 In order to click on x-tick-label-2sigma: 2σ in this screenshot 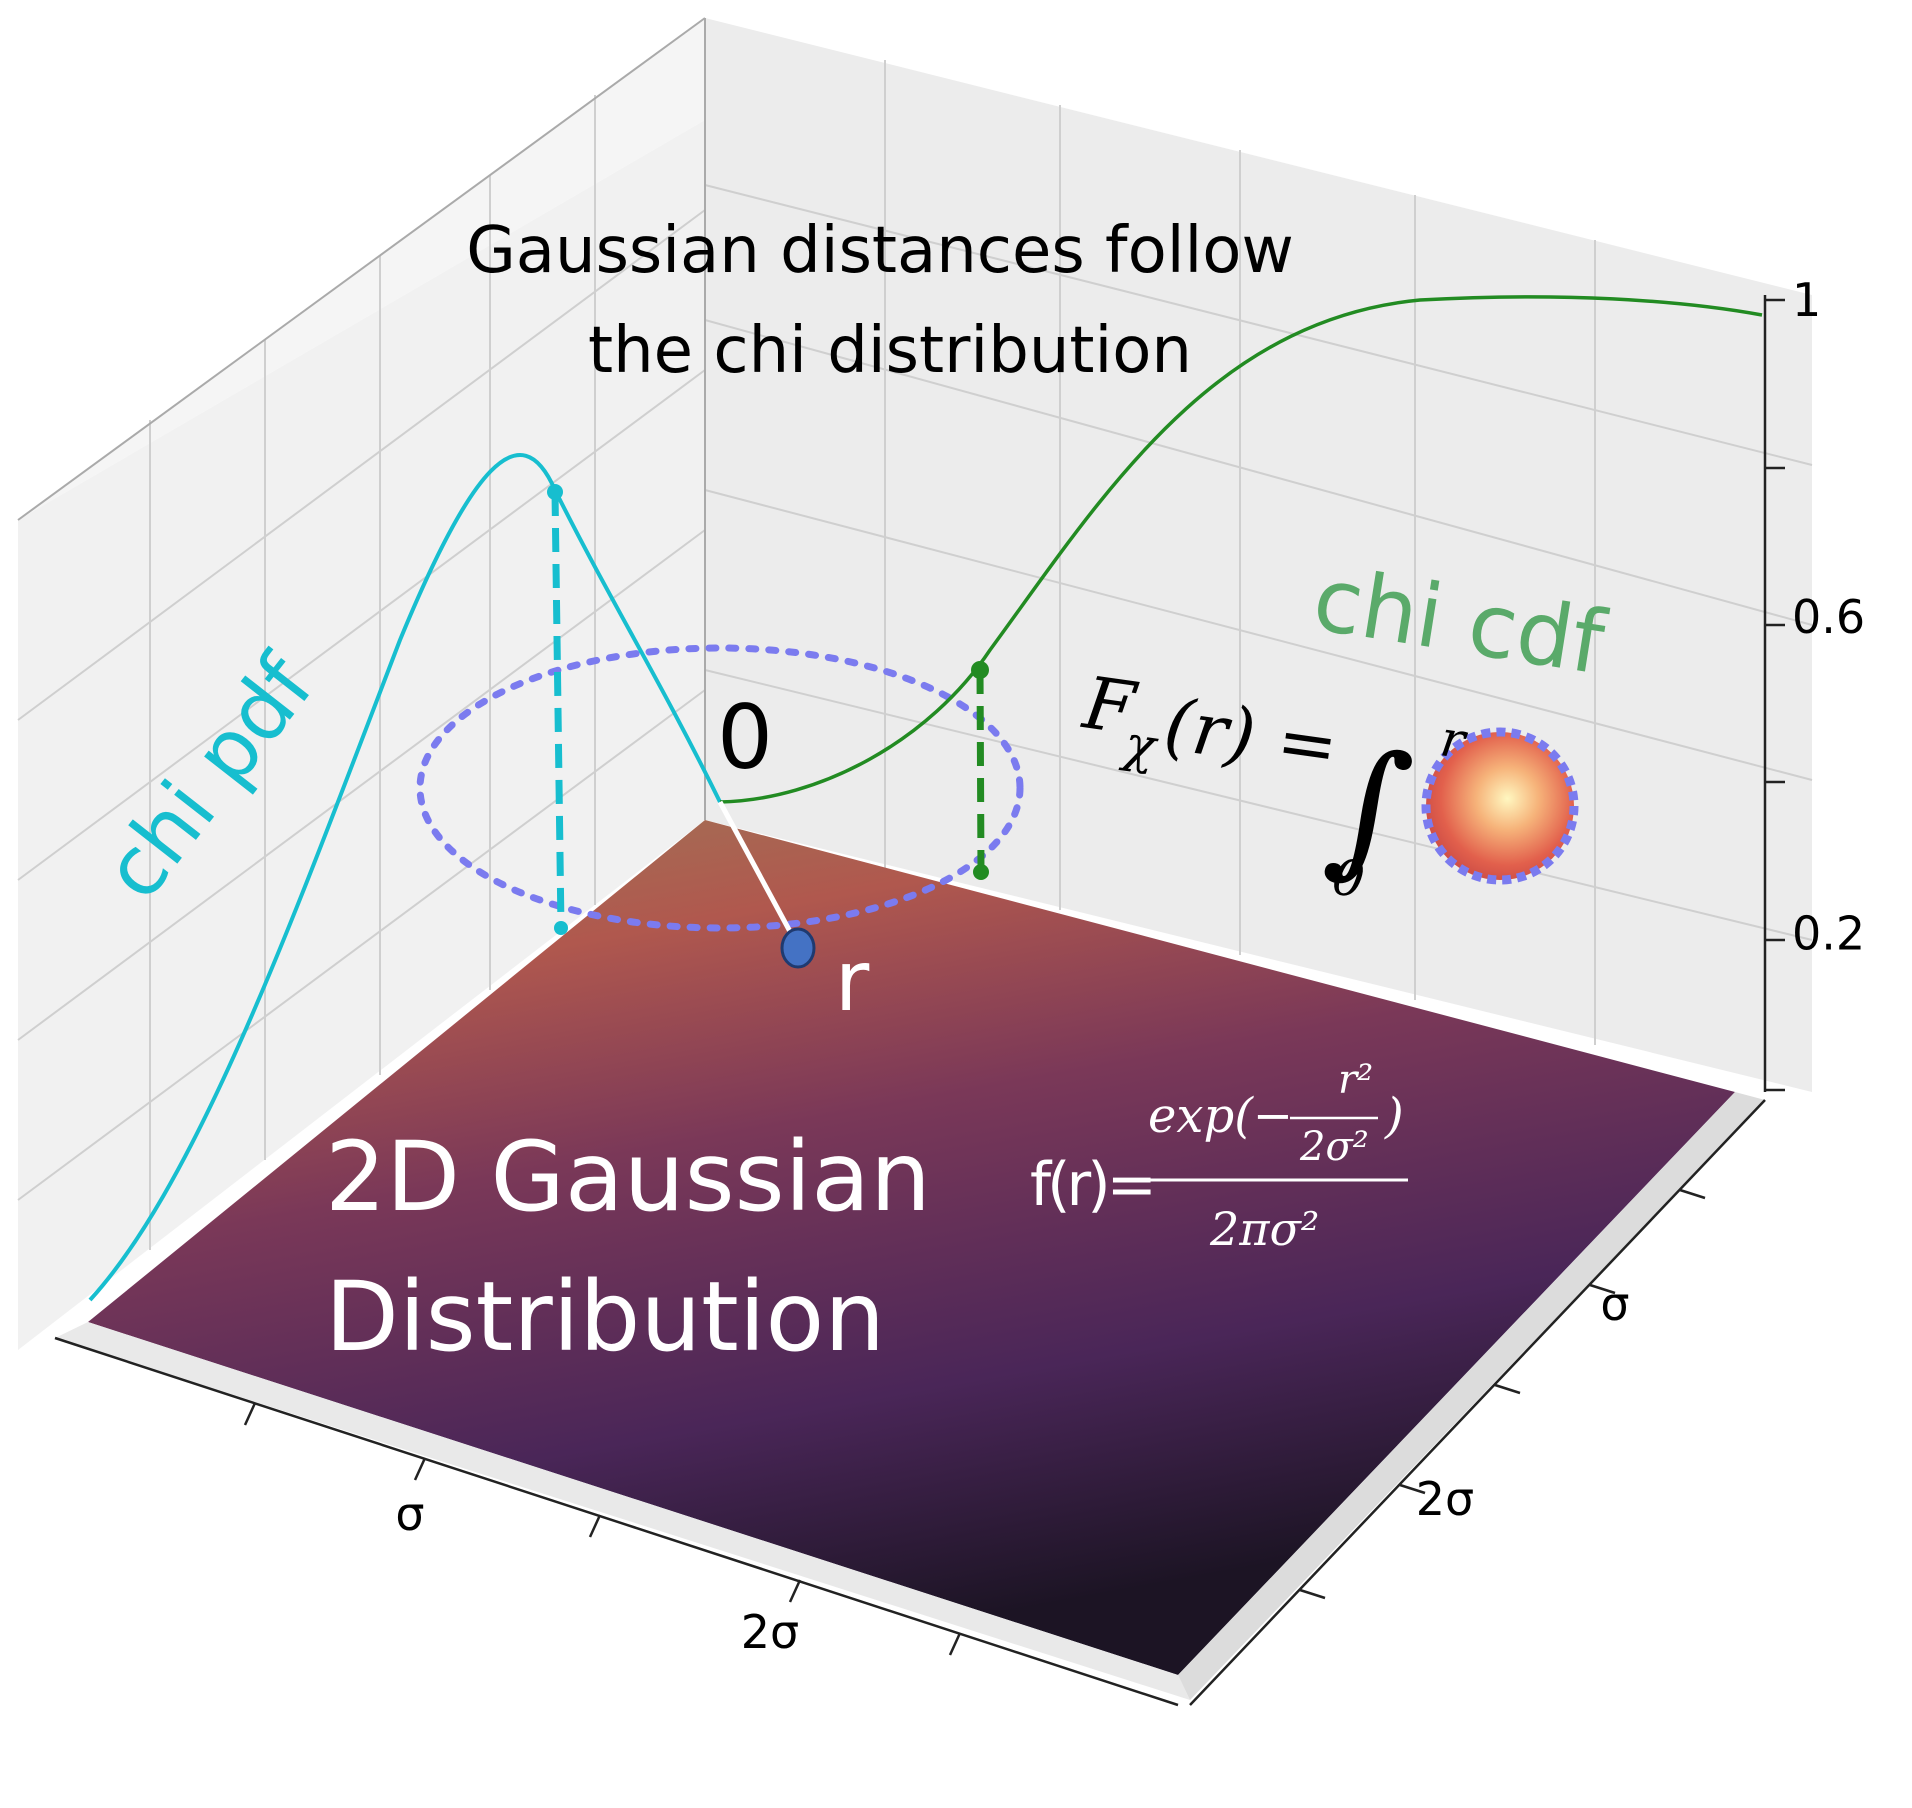, I will do `click(770, 1632)`.